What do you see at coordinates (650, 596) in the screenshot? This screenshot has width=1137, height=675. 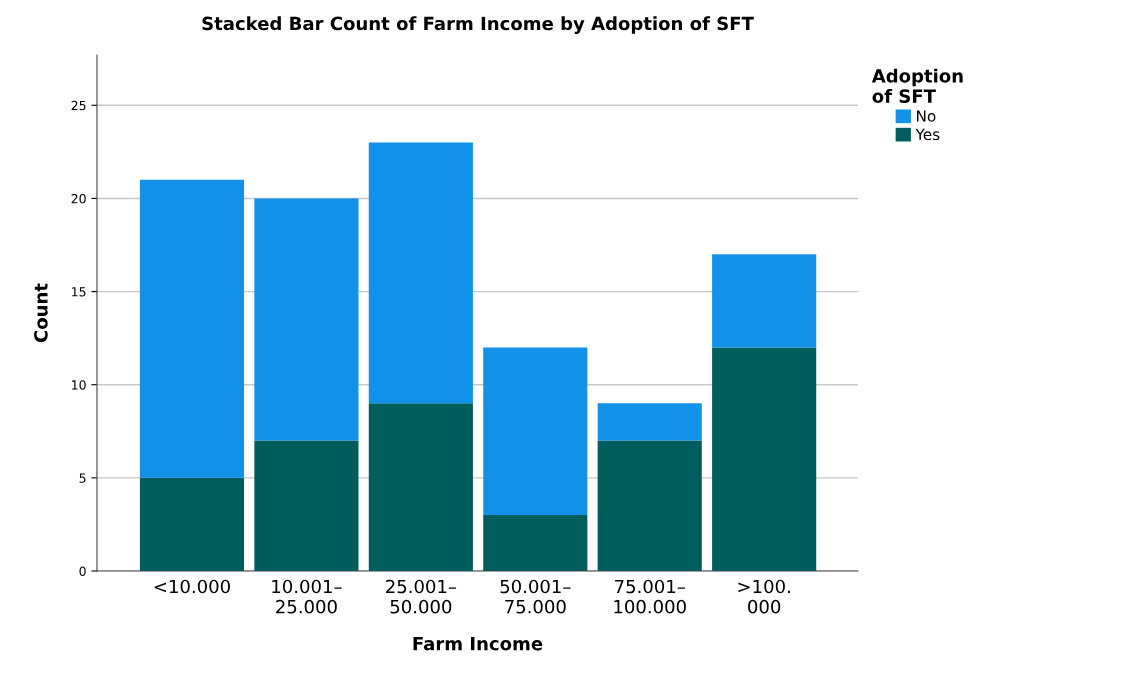 I see `x-tick-label: 75.001– 100.000` at bounding box center [650, 596].